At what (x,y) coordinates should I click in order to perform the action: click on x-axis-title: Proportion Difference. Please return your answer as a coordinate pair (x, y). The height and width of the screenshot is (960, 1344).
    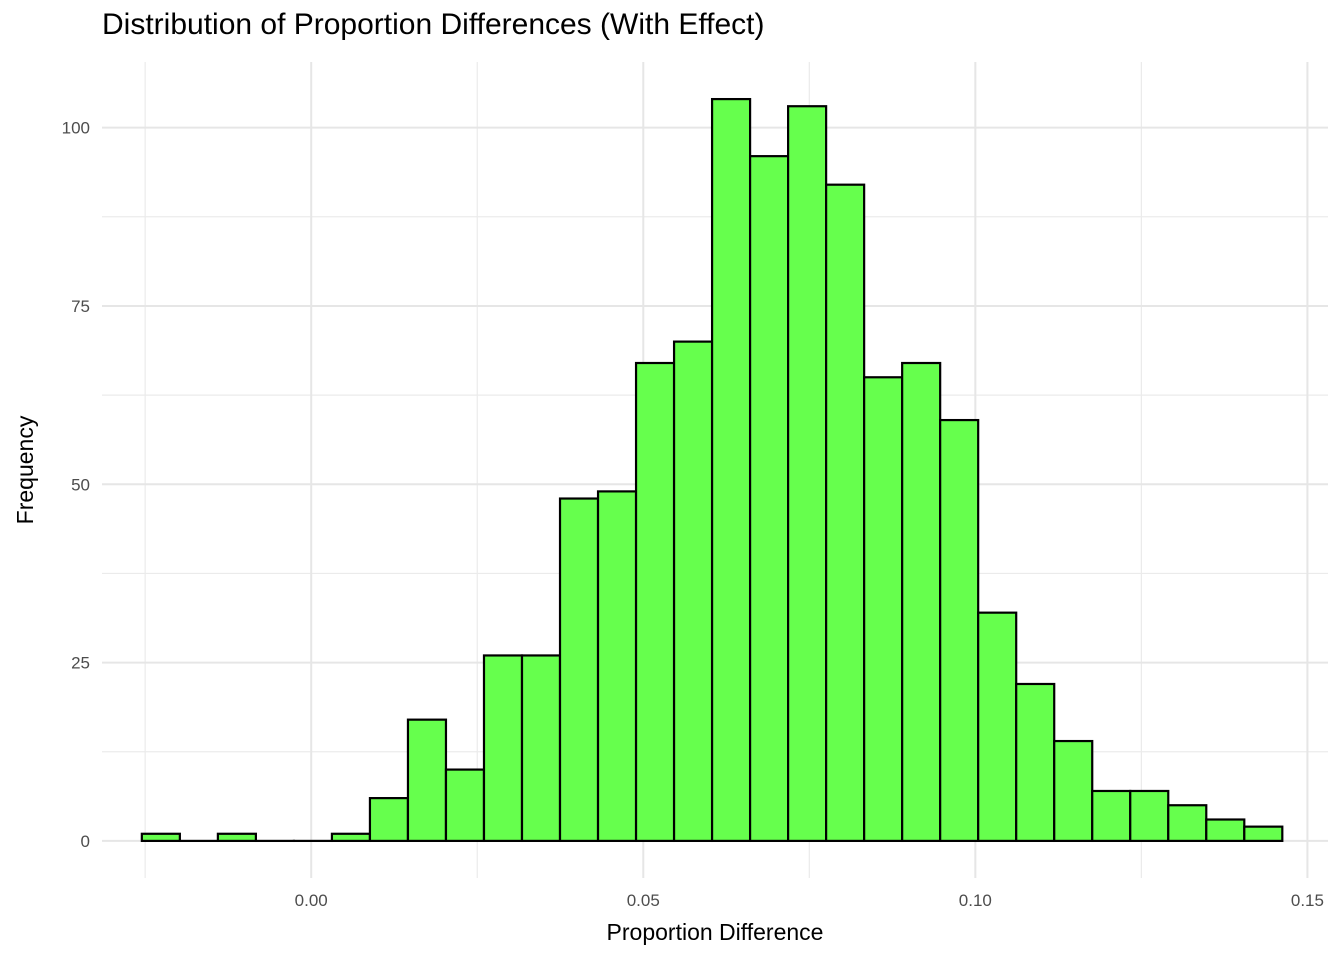
    Looking at the image, I should click on (715, 932).